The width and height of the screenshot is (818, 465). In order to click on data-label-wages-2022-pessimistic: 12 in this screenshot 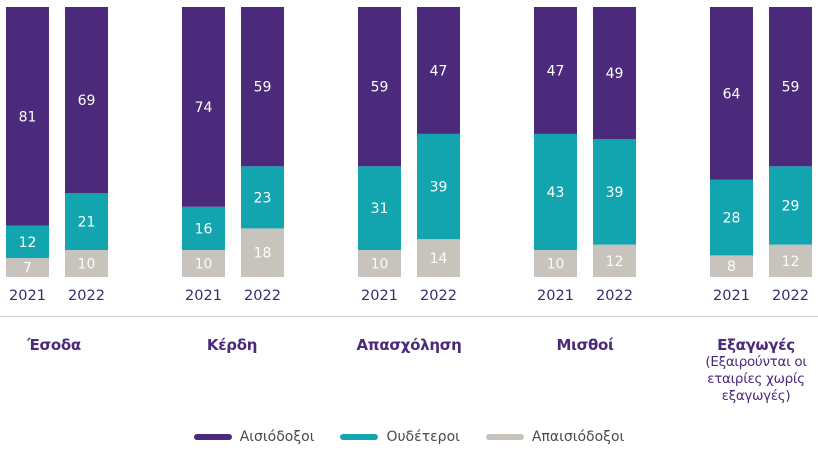, I will do `click(615, 262)`.